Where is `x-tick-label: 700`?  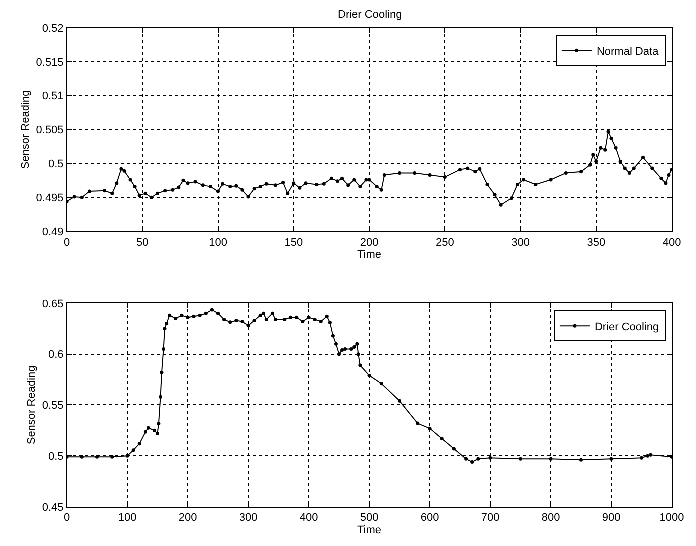
x-tick-label: 700 is located at coordinates (490, 518).